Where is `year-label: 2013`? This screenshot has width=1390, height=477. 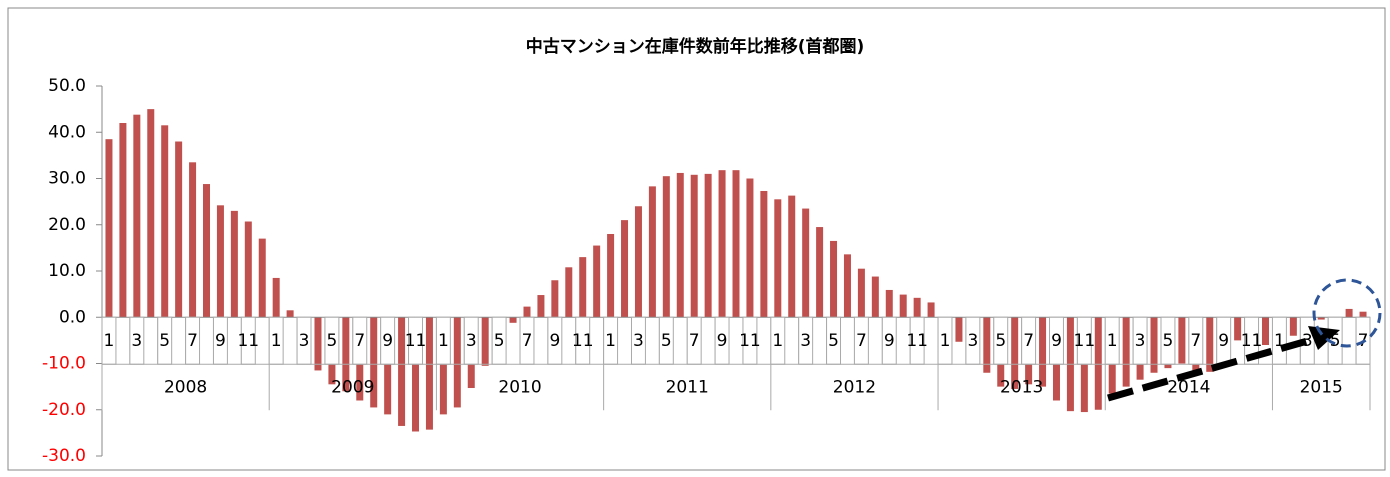
year-label: 2013 is located at coordinates (1021, 387).